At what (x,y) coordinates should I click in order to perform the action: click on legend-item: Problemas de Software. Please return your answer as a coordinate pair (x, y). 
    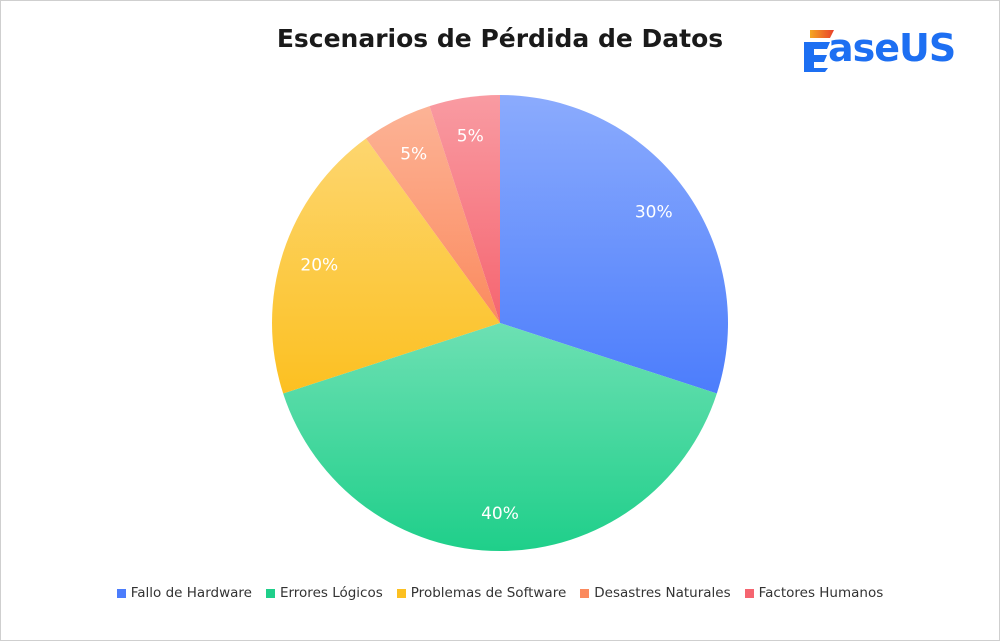
    Looking at the image, I should click on (481, 593).